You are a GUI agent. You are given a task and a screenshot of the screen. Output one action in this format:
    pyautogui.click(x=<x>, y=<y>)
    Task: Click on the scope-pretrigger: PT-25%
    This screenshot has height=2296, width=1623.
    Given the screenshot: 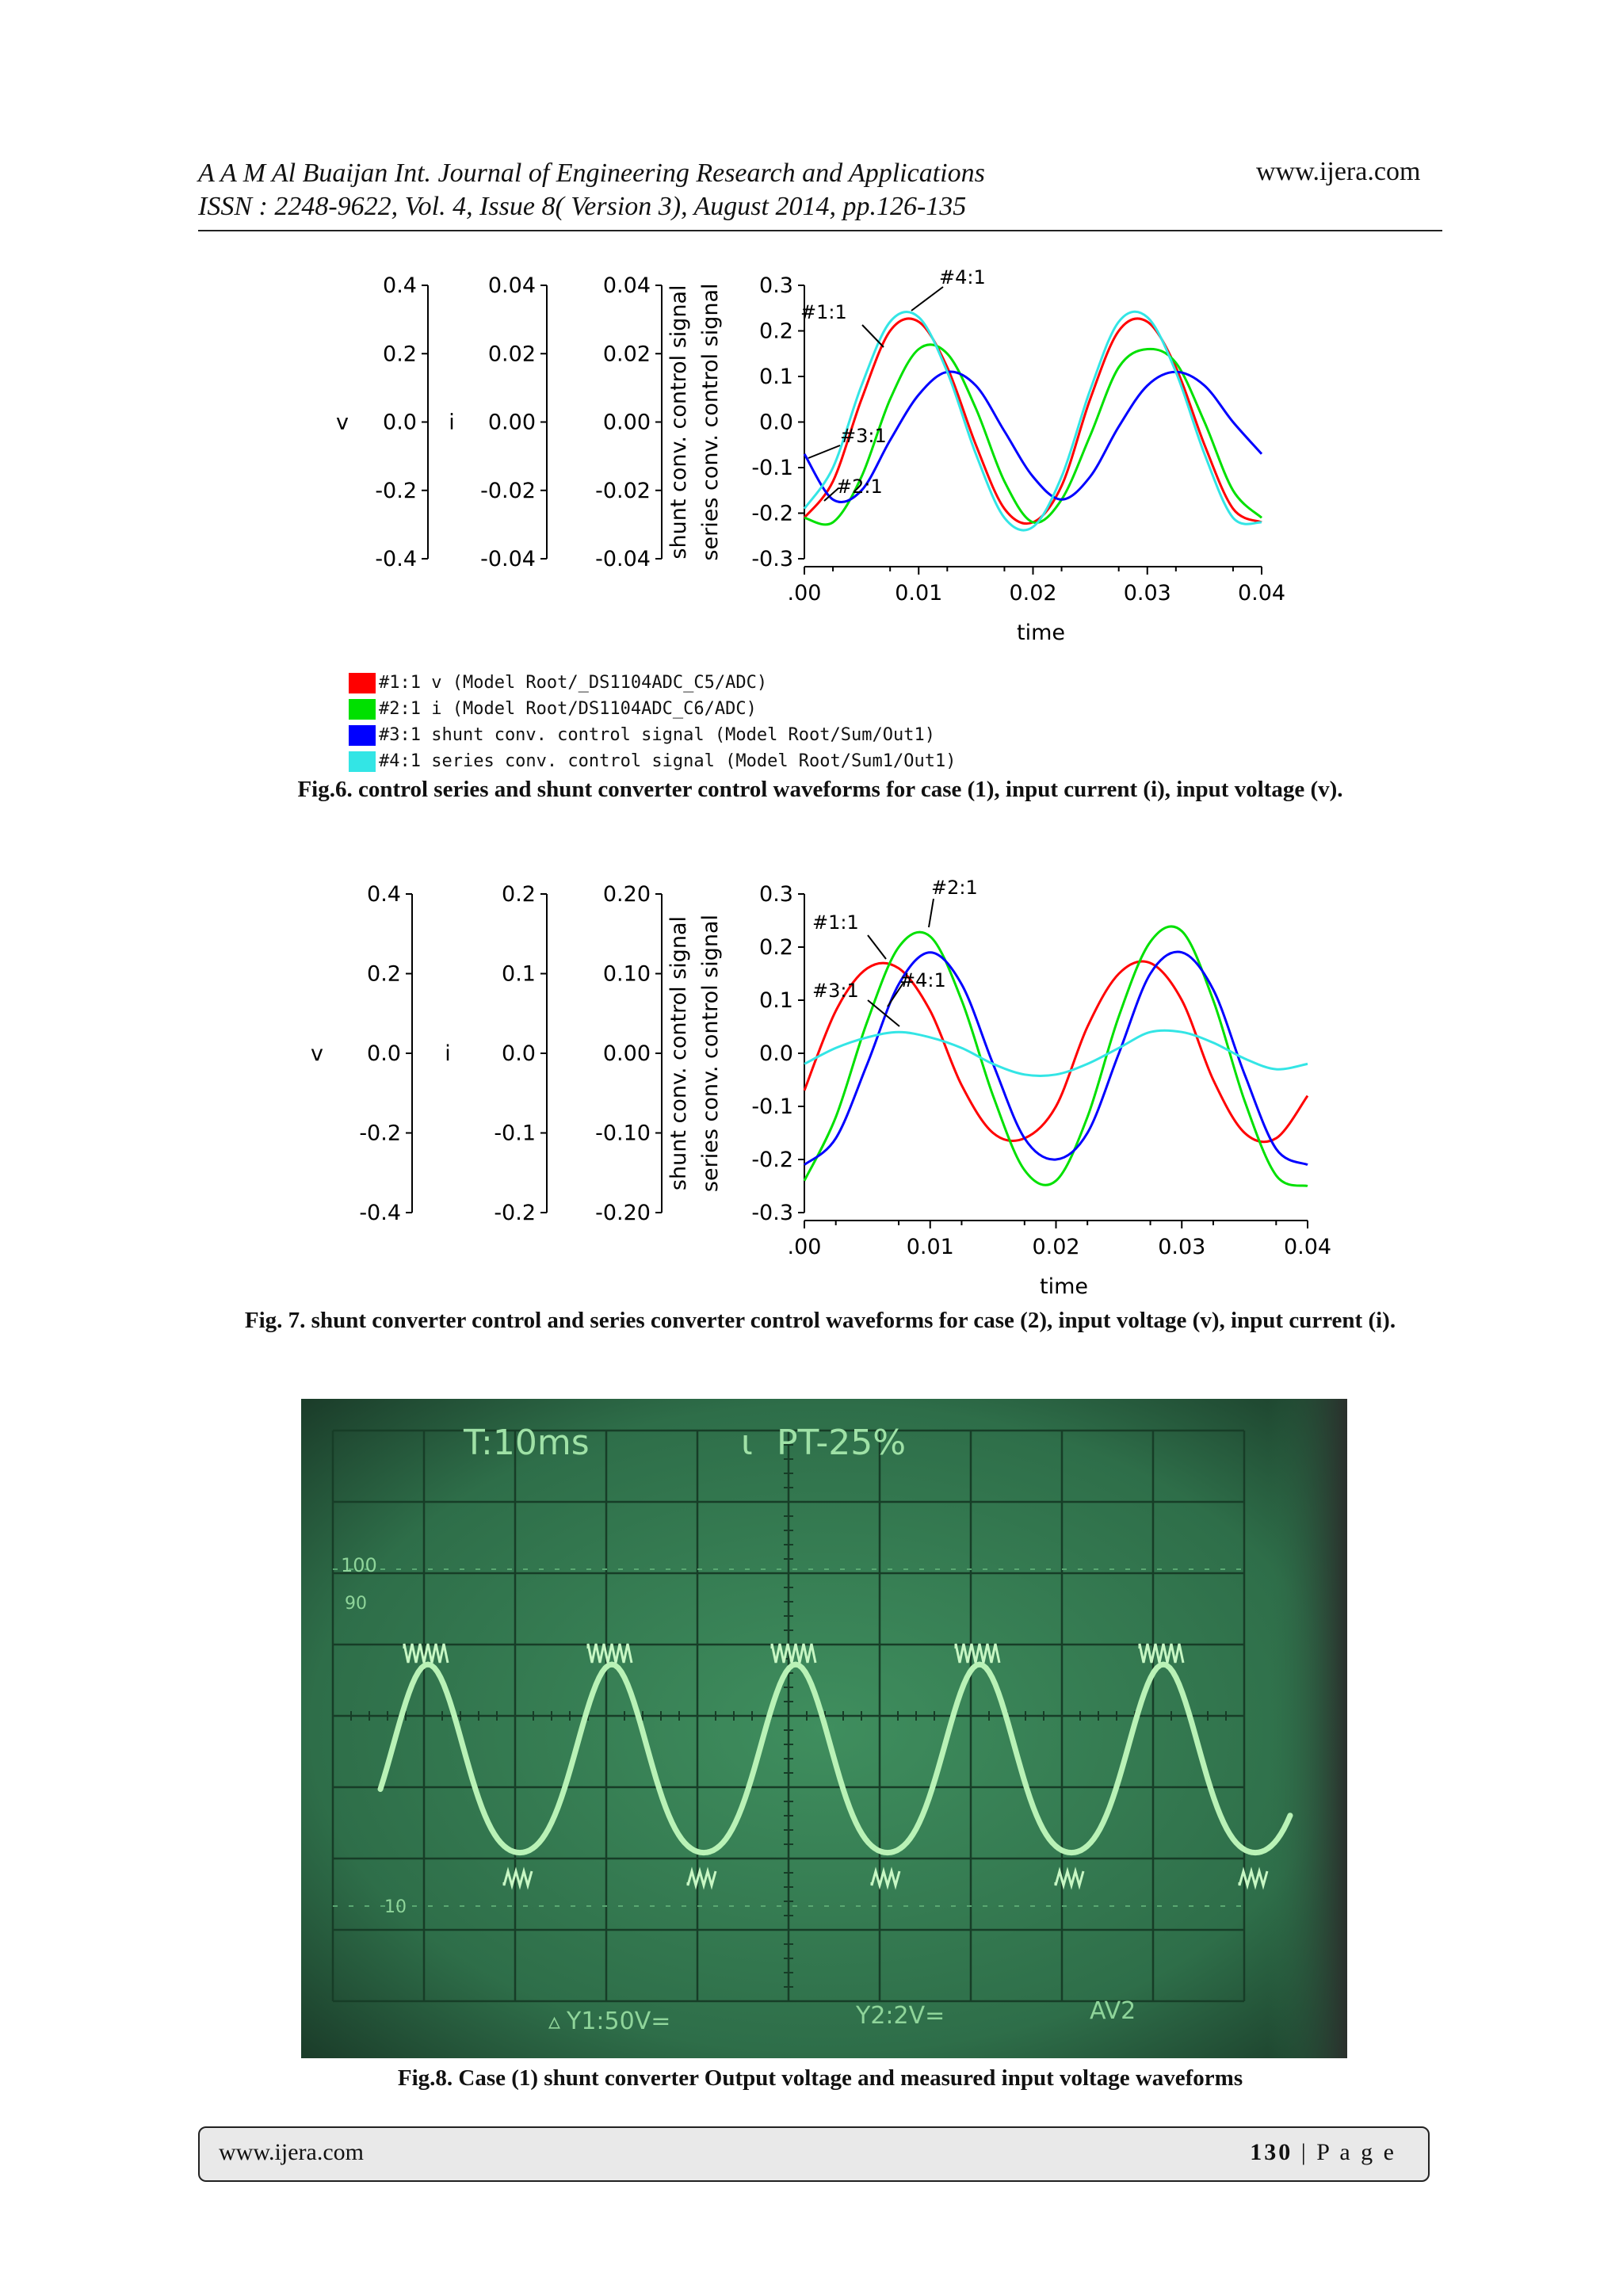 What is the action you would take?
    pyautogui.click(x=841, y=1443)
    